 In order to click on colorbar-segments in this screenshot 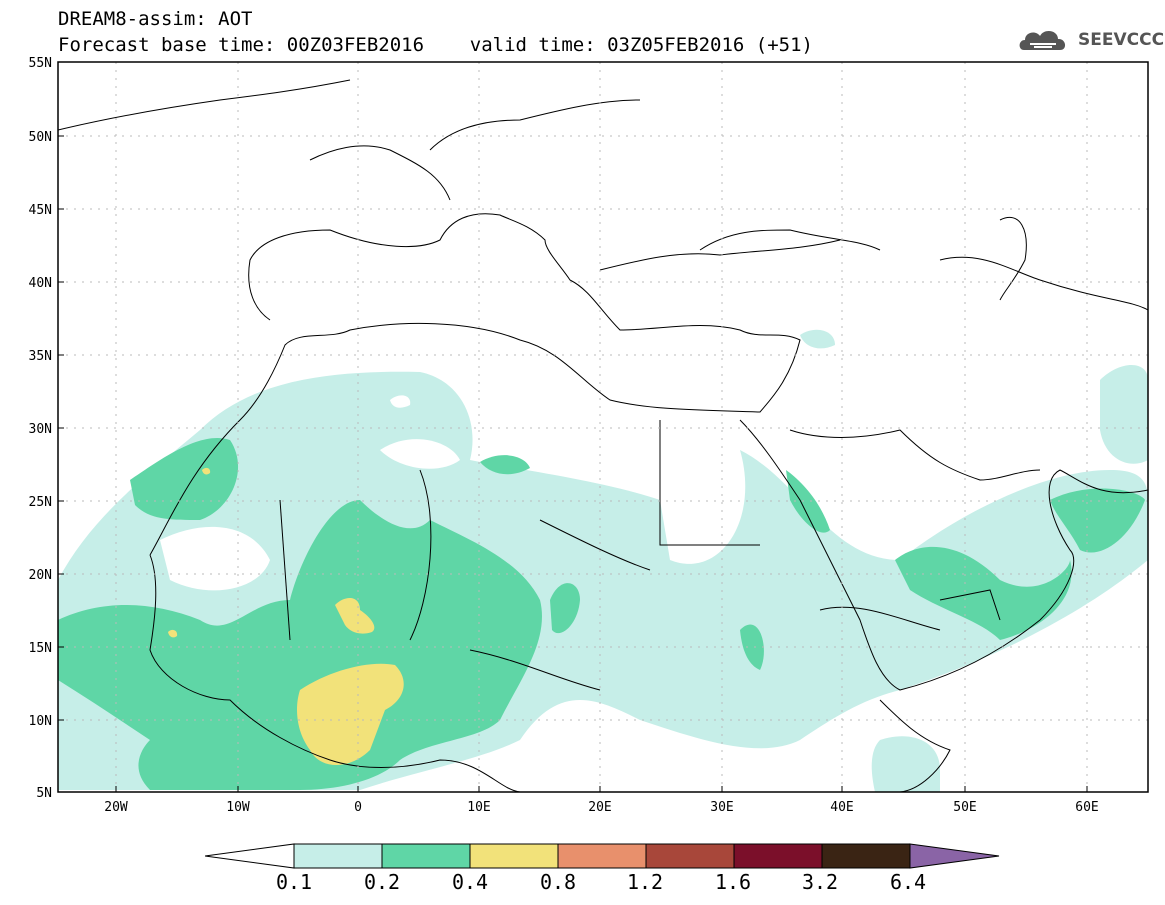, I will do `click(602, 856)`.